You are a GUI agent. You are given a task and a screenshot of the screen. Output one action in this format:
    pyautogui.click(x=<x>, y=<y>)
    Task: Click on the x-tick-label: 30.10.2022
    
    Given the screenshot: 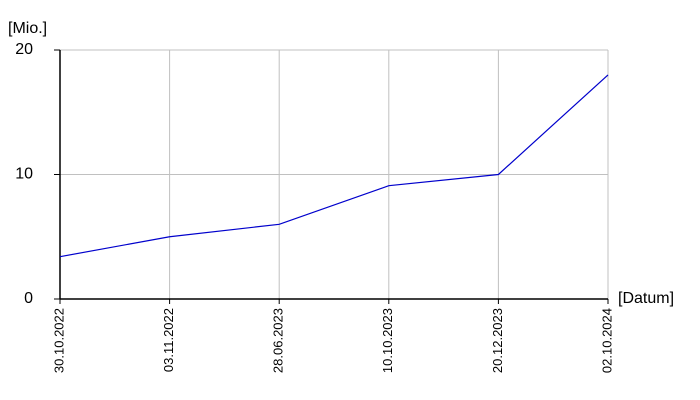 What is the action you would take?
    pyautogui.click(x=58, y=340)
    